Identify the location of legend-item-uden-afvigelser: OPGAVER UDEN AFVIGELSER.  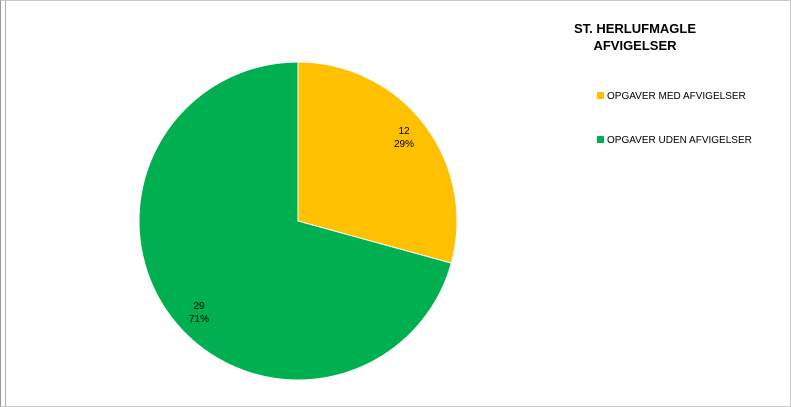
(674, 141).